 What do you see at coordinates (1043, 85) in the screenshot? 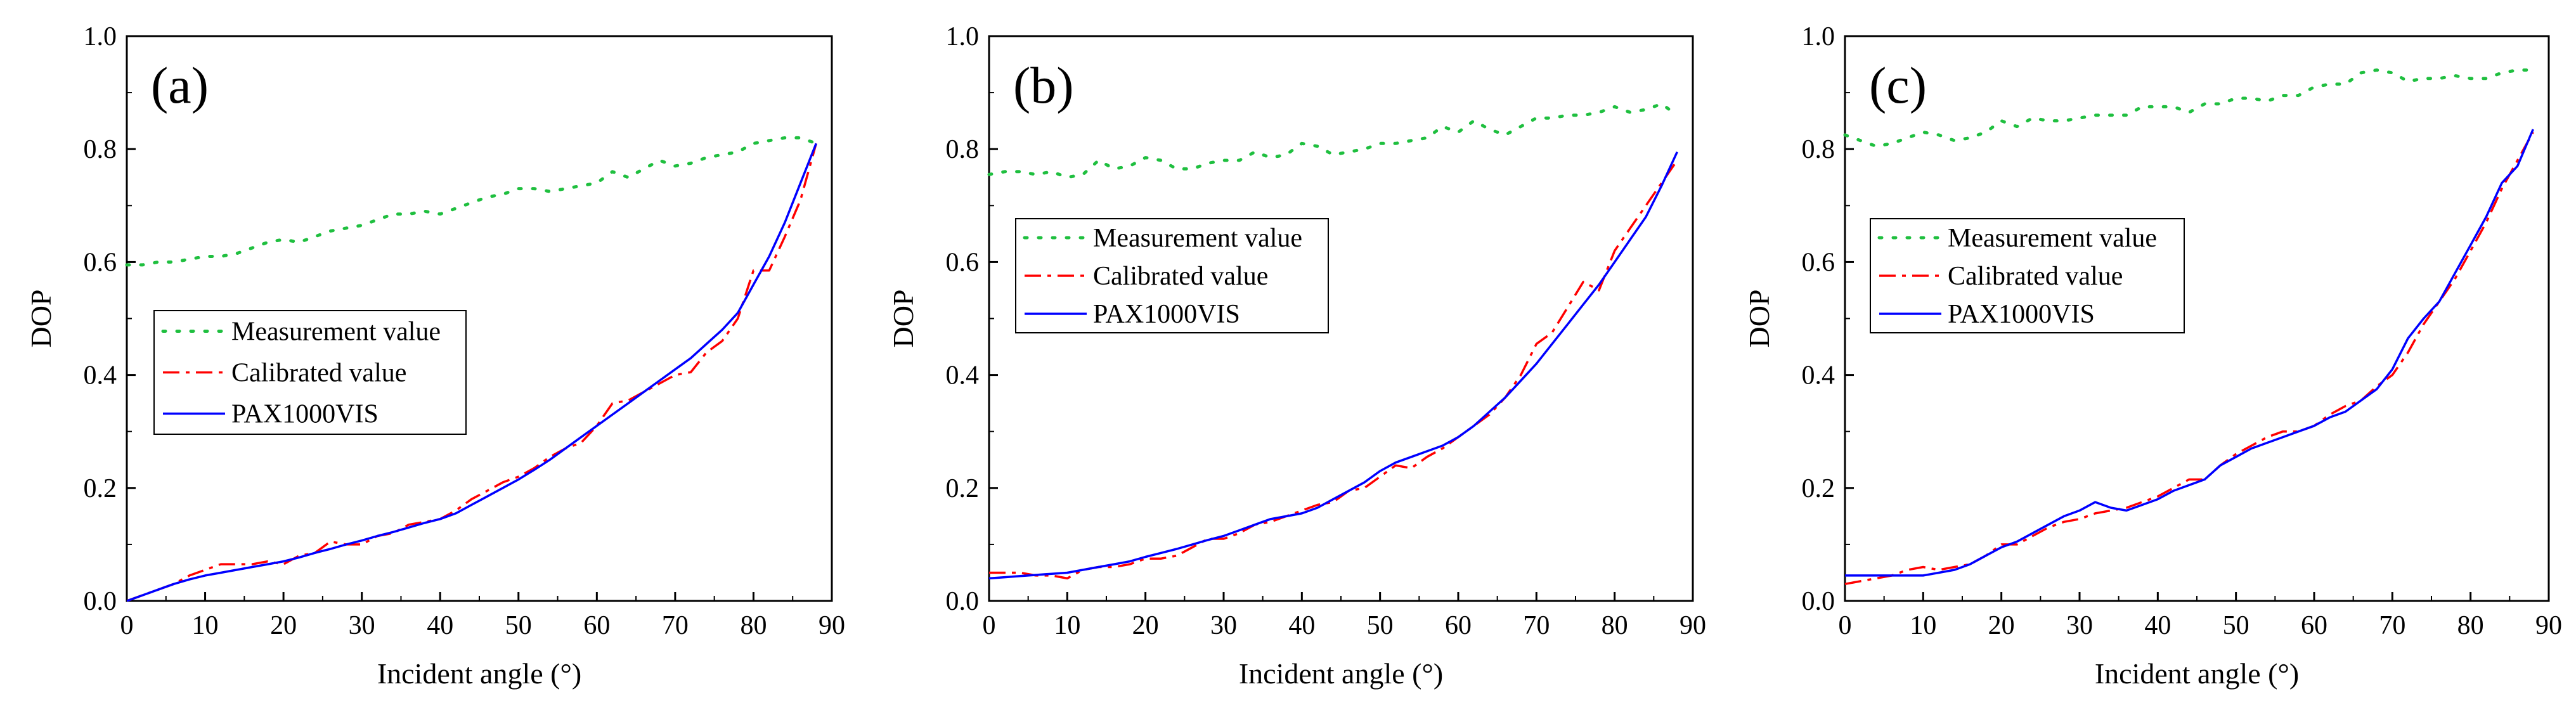
I see `panel-label: (b)` at bounding box center [1043, 85].